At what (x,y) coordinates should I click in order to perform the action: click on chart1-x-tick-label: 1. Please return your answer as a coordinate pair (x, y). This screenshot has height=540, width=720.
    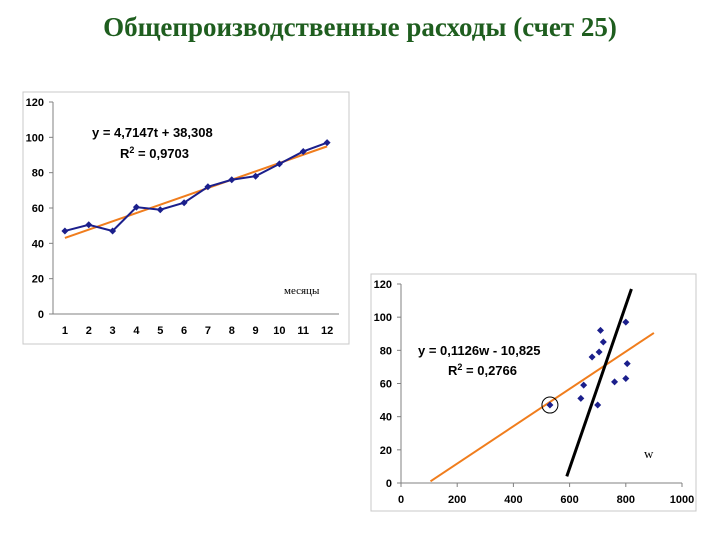
    Looking at the image, I should click on (65, 331).